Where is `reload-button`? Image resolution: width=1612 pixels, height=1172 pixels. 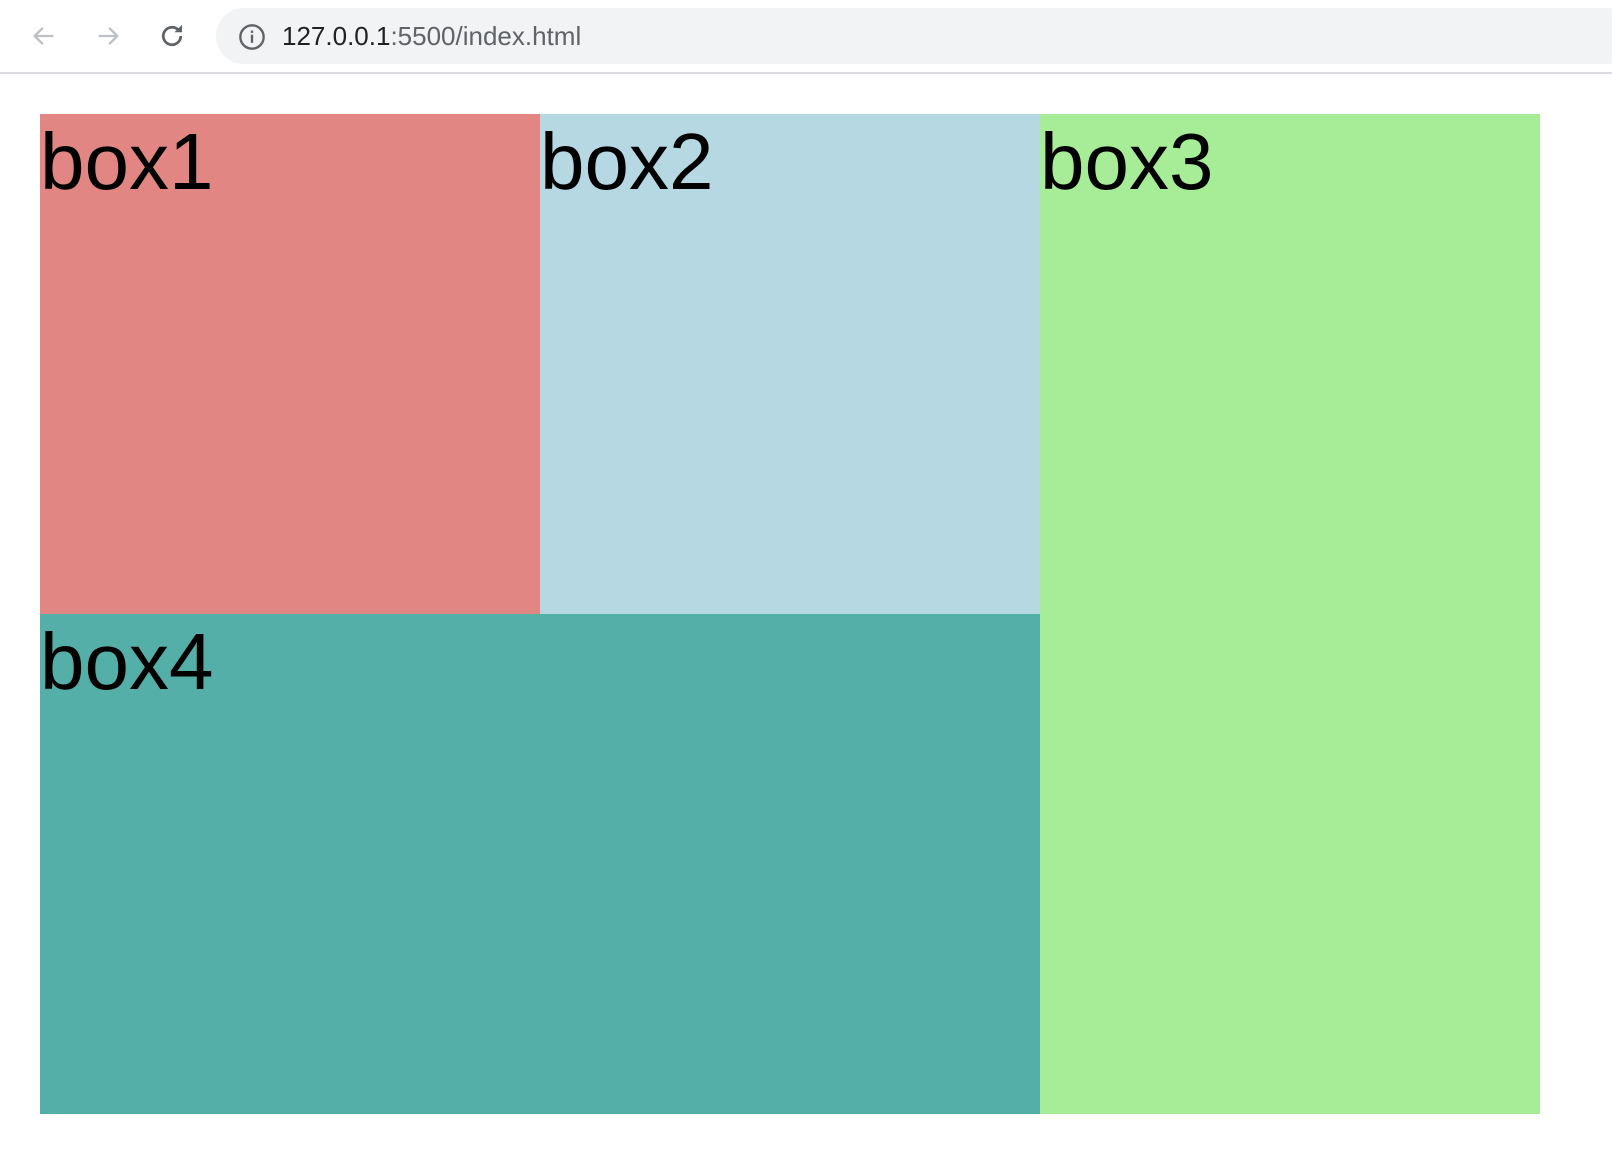
reload-button is located at coordinates (172, 36).